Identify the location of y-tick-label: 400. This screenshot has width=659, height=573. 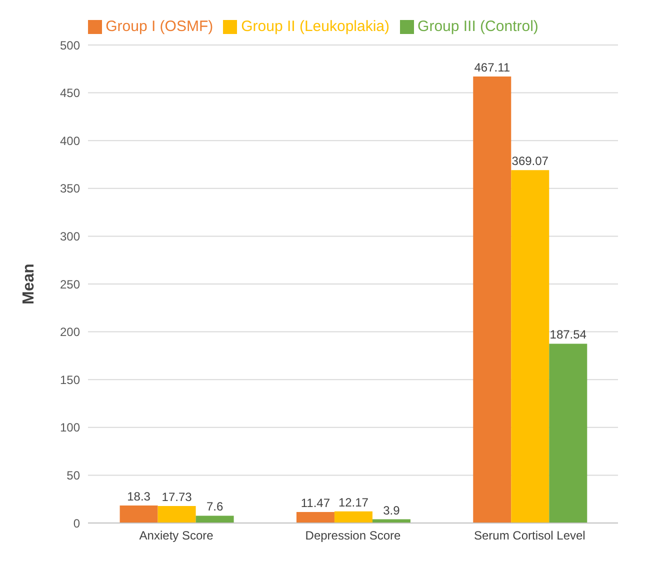
(70, 141).